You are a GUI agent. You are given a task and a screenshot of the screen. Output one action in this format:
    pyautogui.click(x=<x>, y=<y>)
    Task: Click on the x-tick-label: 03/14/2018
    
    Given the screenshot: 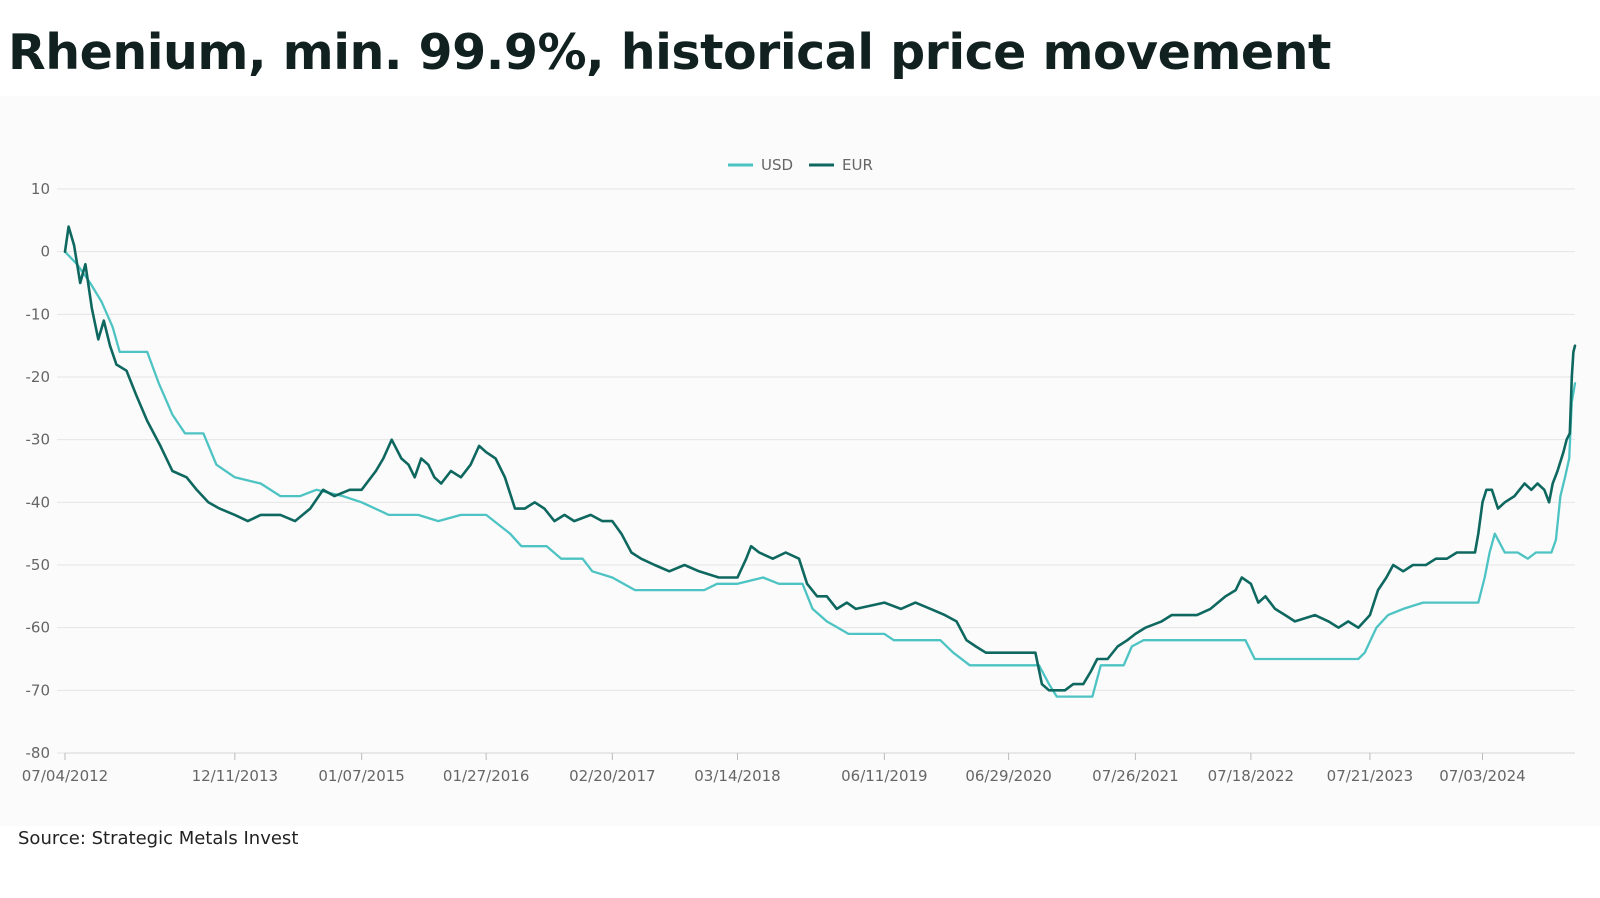 What is the action you would take?
    pyautogui.click(x=737, y=776)
    